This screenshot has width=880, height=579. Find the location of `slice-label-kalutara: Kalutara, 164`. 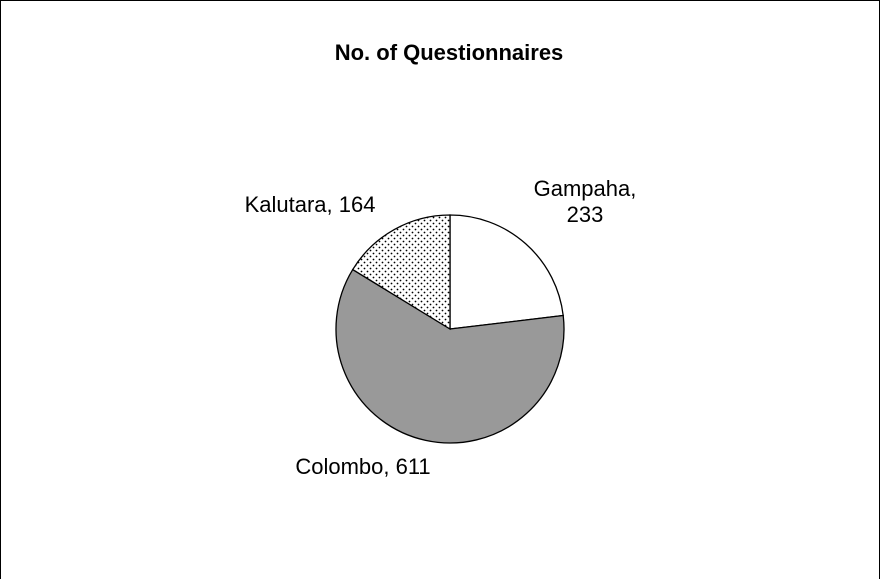

slice-label-kalutara: Kalutara, 164 is located at coordinates (310, 204).